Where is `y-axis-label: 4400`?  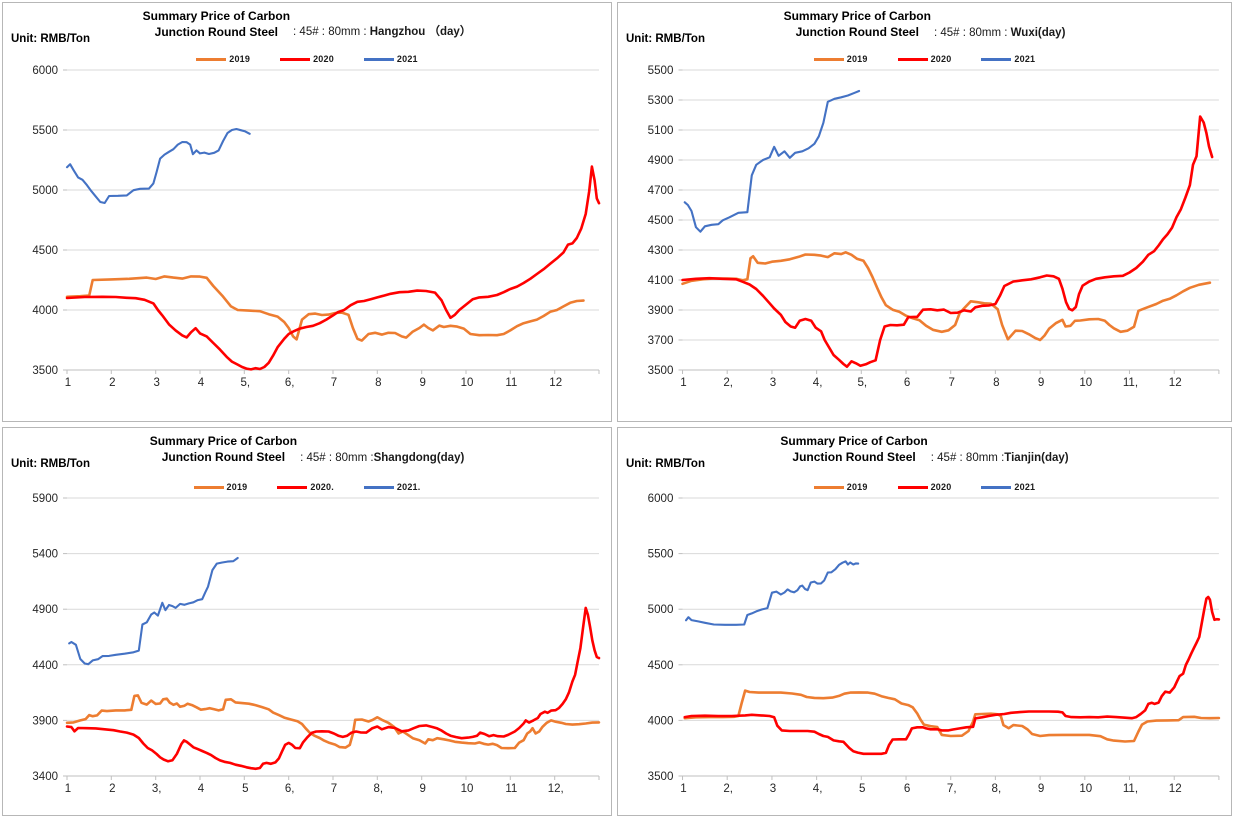
y-axis-label: 4400 is located at coordinates (45, 666).